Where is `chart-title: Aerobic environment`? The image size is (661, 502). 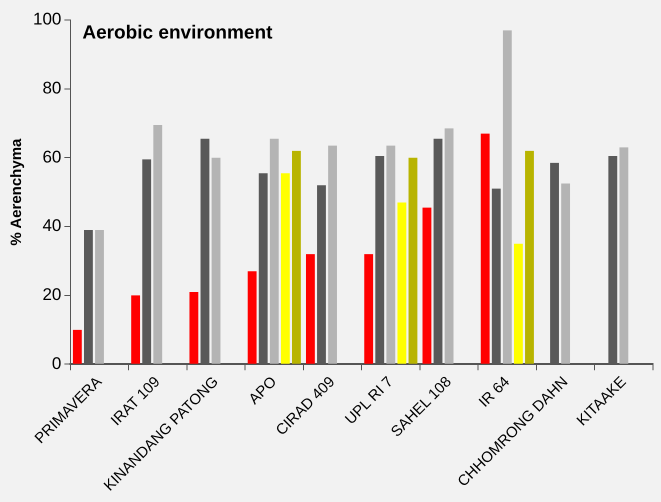
chart-title: Aerobic environment is located at coordinates (178, 33).